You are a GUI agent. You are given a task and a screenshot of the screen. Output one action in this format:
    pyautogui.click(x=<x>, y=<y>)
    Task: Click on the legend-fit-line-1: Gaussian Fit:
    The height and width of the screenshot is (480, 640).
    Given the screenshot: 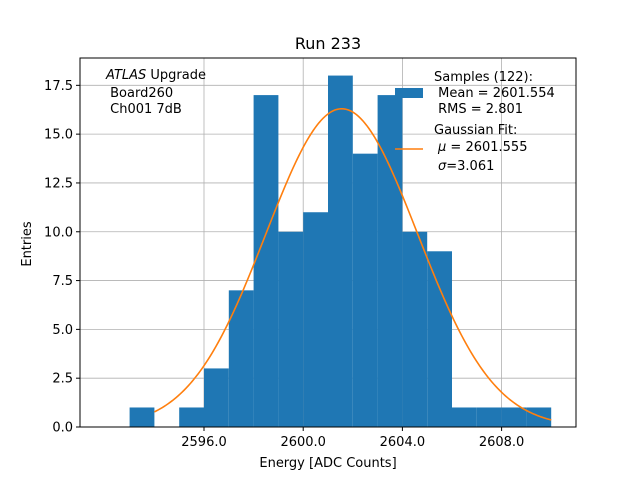 What is the action you would take?
    pyautogui.click(x=475, y=130)
    